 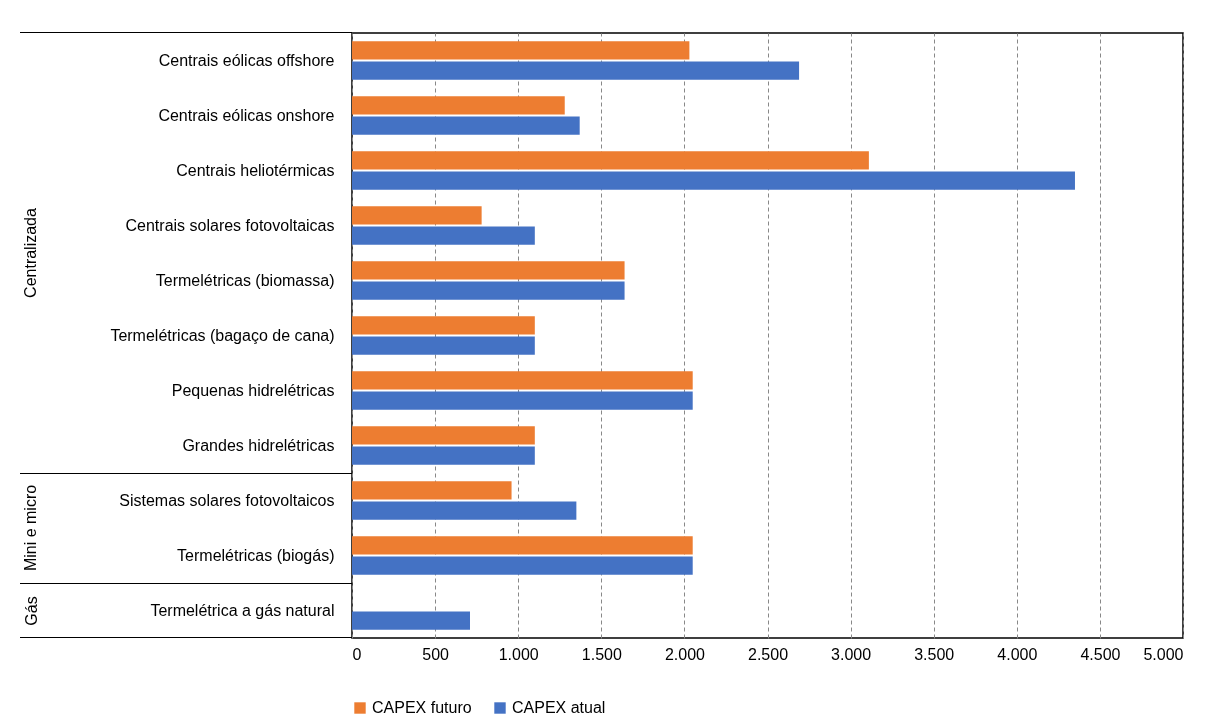 What do you see at coordinates (436, 654) in the screenshot?
I see `x-tick-label: 500` at bounding box center [436, 654].